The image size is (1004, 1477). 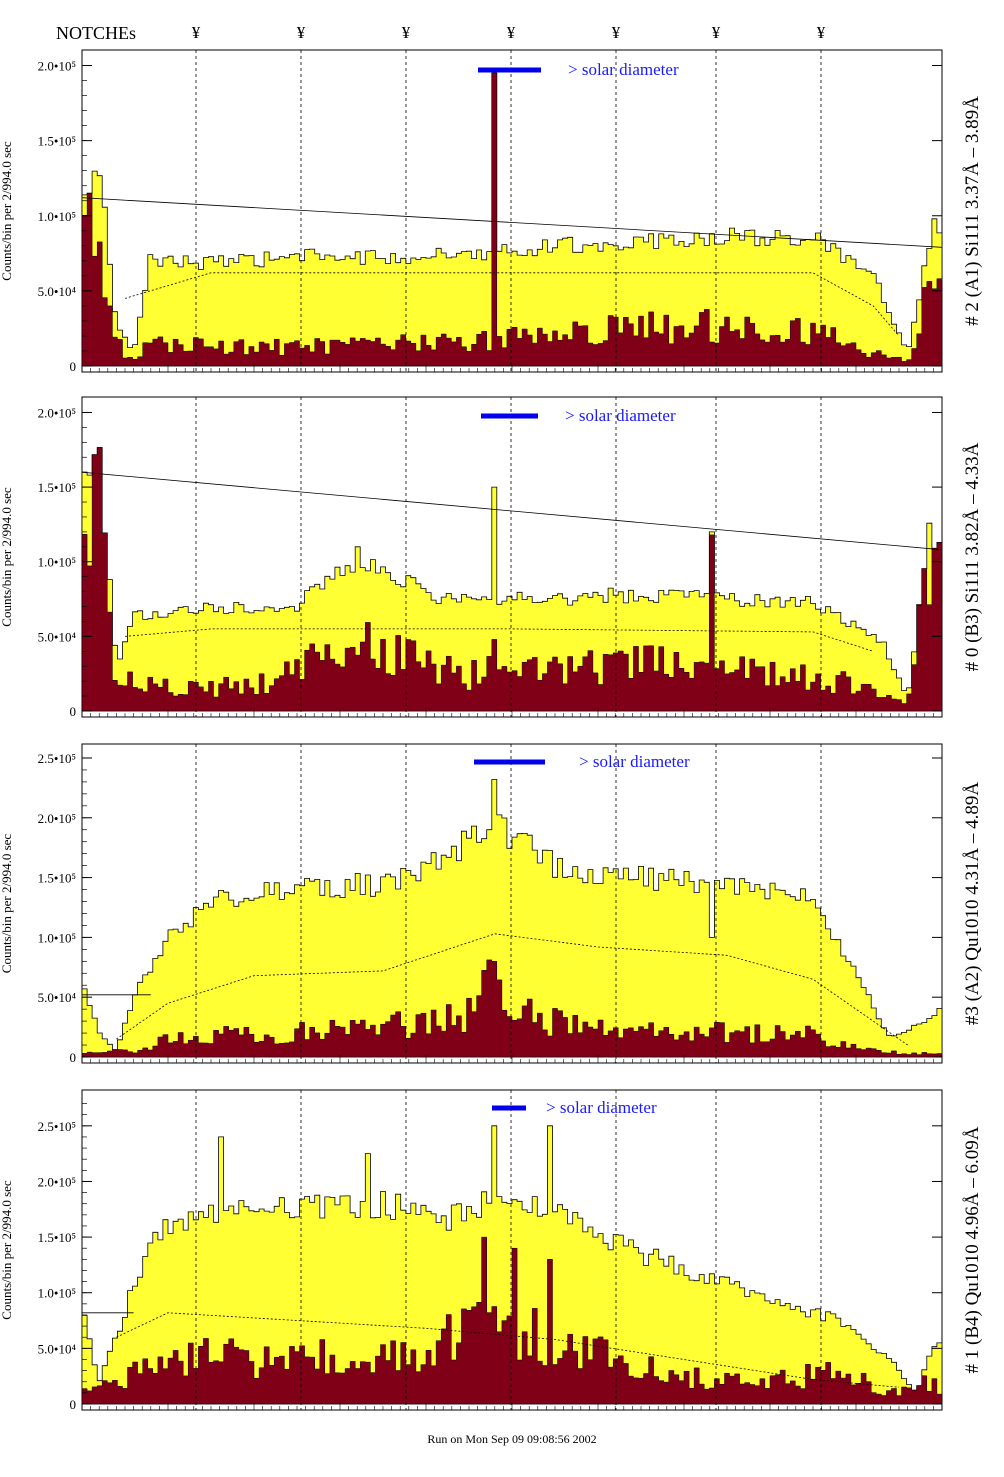 I want to click on notch-symbol-4: ¥, so click(x=511, y=32).